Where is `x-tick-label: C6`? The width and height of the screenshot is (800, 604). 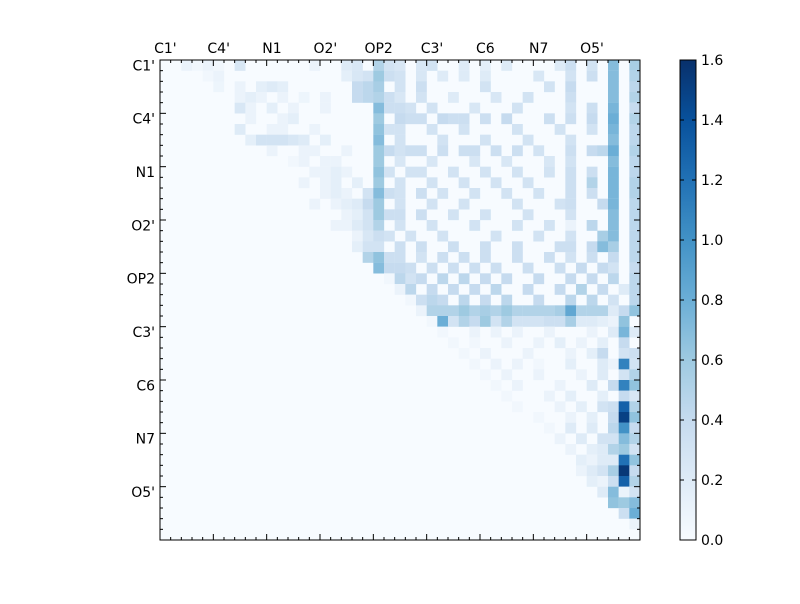 x-tick-label: C6 is located at coordinates (485, 49).